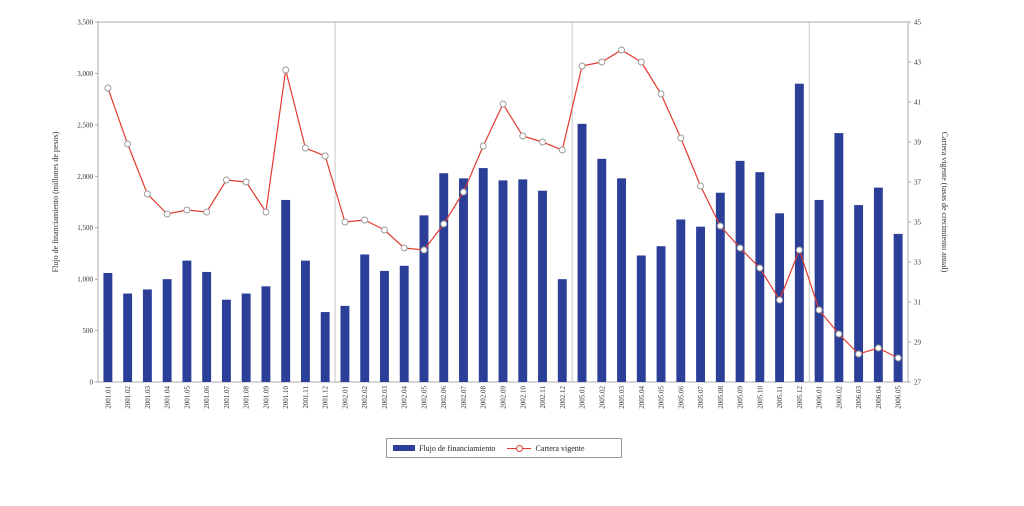 Image resolution: width=1024 pixels, height=506 pixels. What do you see at coordinates (365, 397) in the screenshot?
I see `x-tick-label: 2002.02` at bounding box center [365, 397].